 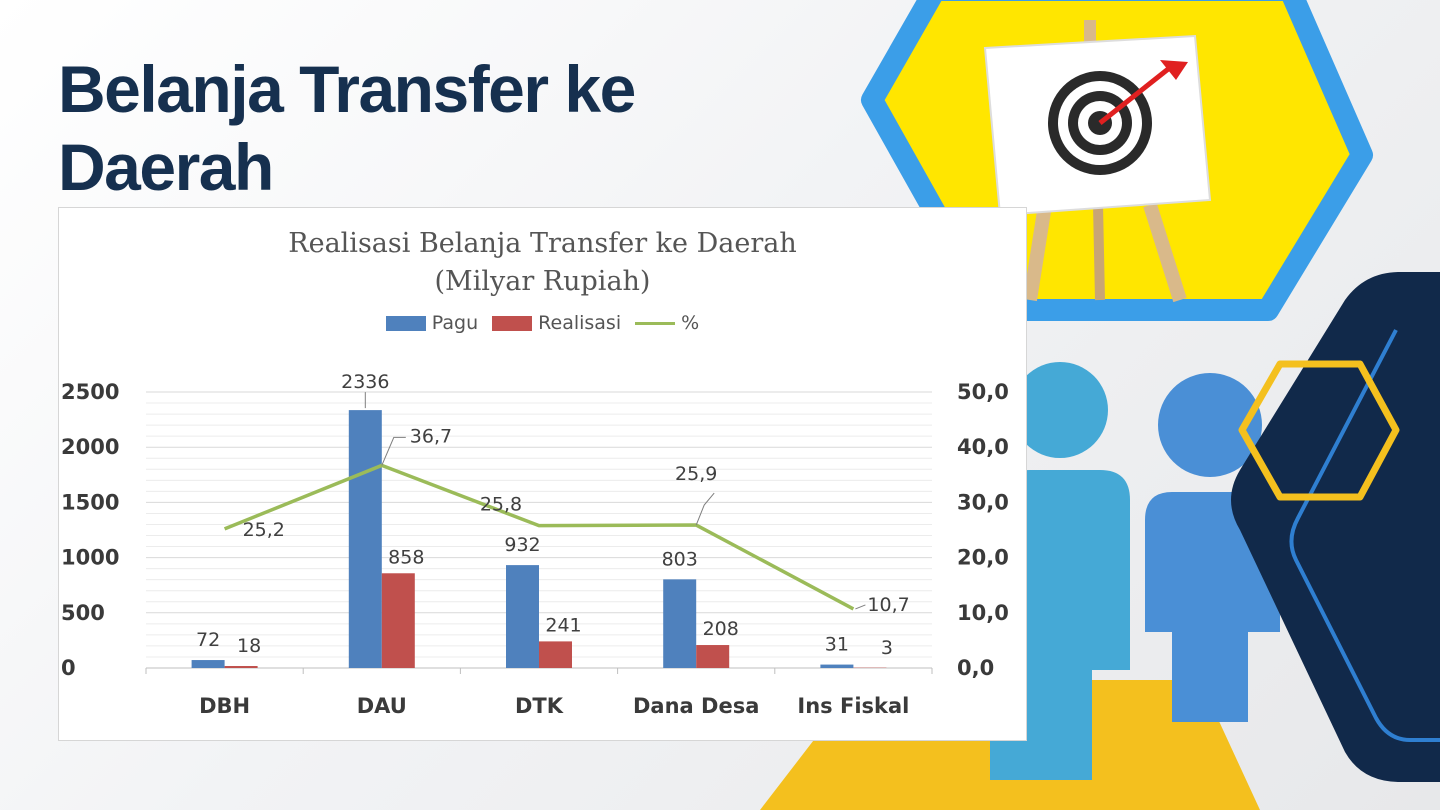 I want to click on y-left-tick-label: 0, so click(x=68, y=668).